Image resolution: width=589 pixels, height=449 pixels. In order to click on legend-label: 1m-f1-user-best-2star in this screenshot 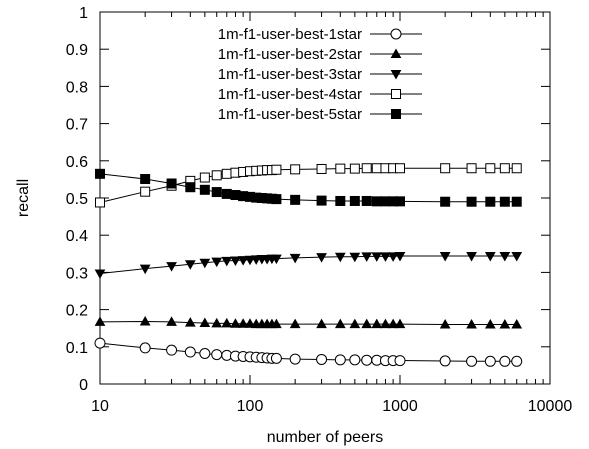, I will do `click(290, 54)`.